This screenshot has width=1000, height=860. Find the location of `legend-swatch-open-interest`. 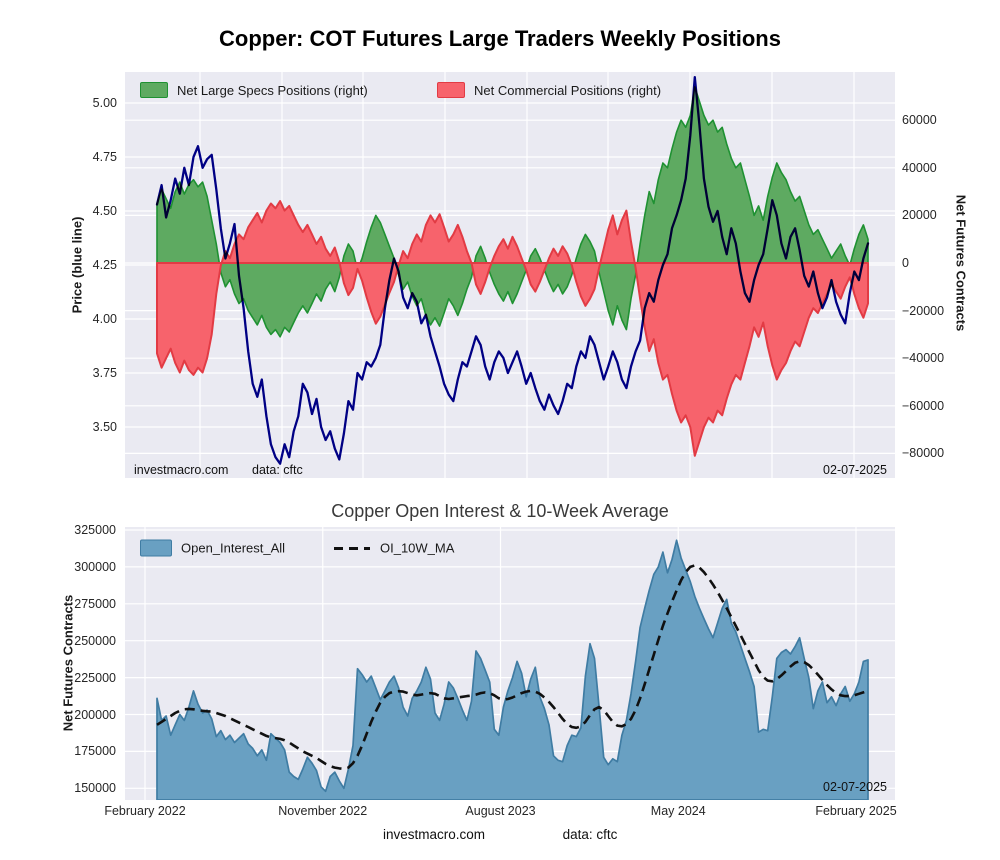

legend-swatch-open-interest is located at coordinates (156, 548).